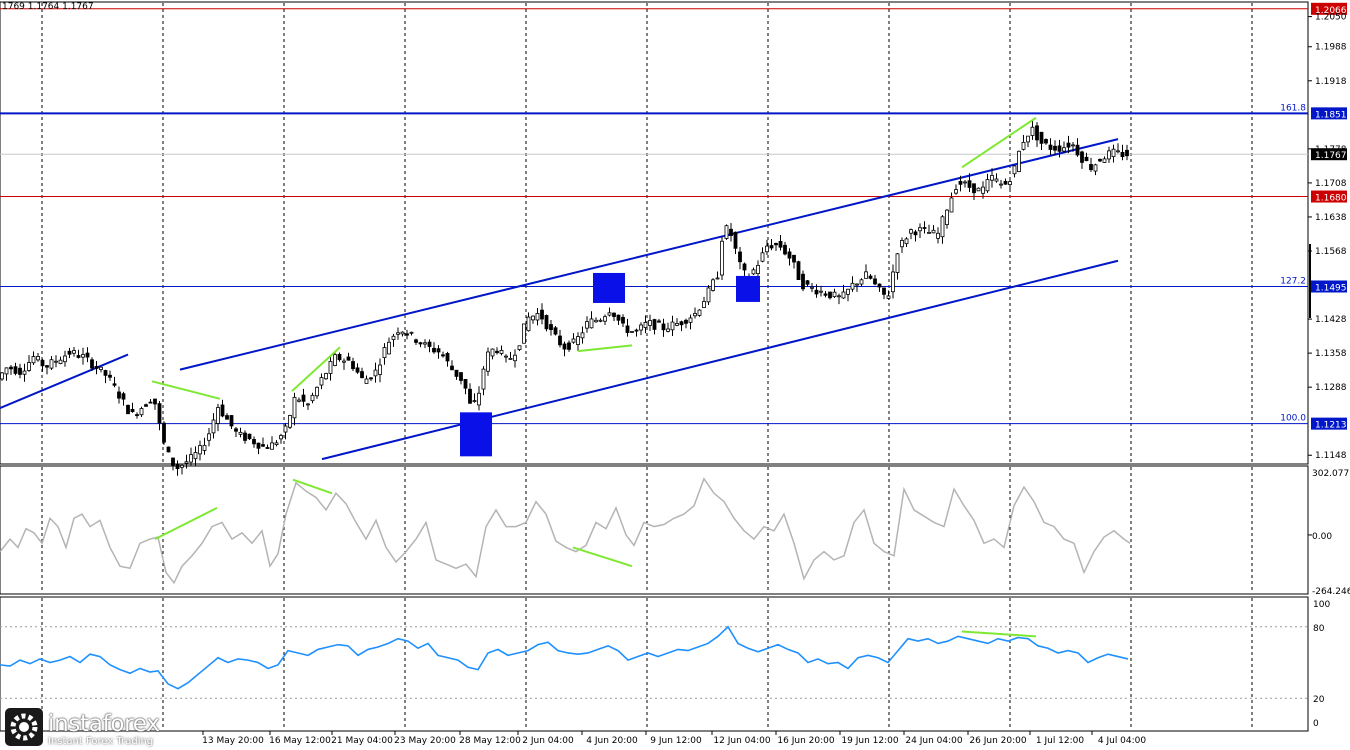 The width and height of the screenshot is (1350, 750). What do you see at coordinates (1331, 18) in the screenshot?
I see `y-tick-label: 1.2050` at bounding box center [1331, 18].